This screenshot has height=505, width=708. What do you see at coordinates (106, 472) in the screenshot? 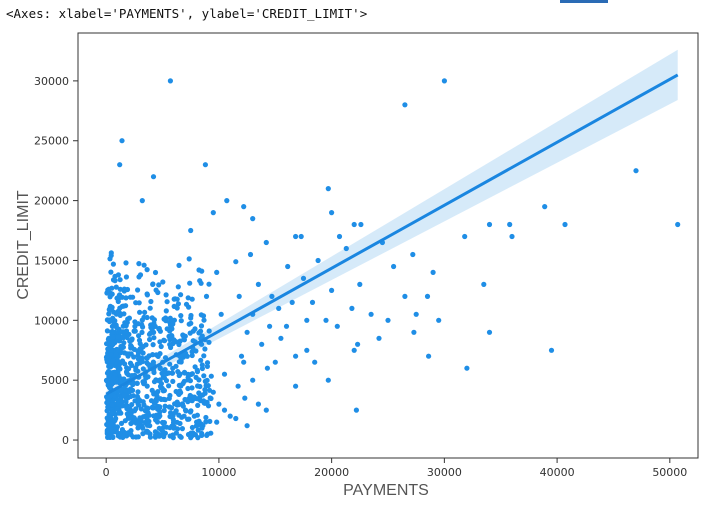
I see `x-tick-label: 0` at bounding box center [106, 472].